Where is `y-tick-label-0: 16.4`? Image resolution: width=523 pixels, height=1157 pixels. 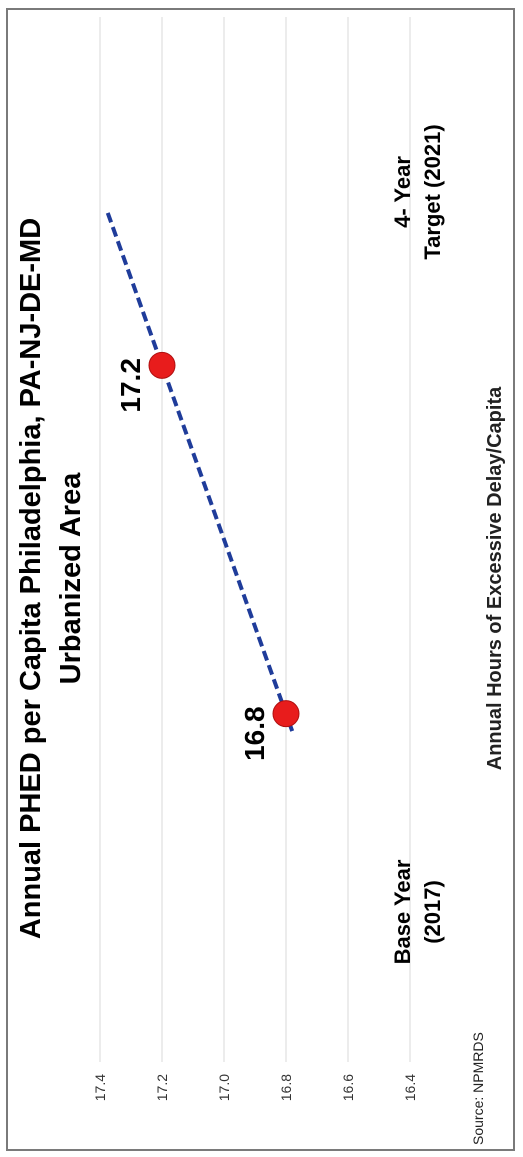
y-tick-label-0: 16.4 is located at coordinates (410, 1087).